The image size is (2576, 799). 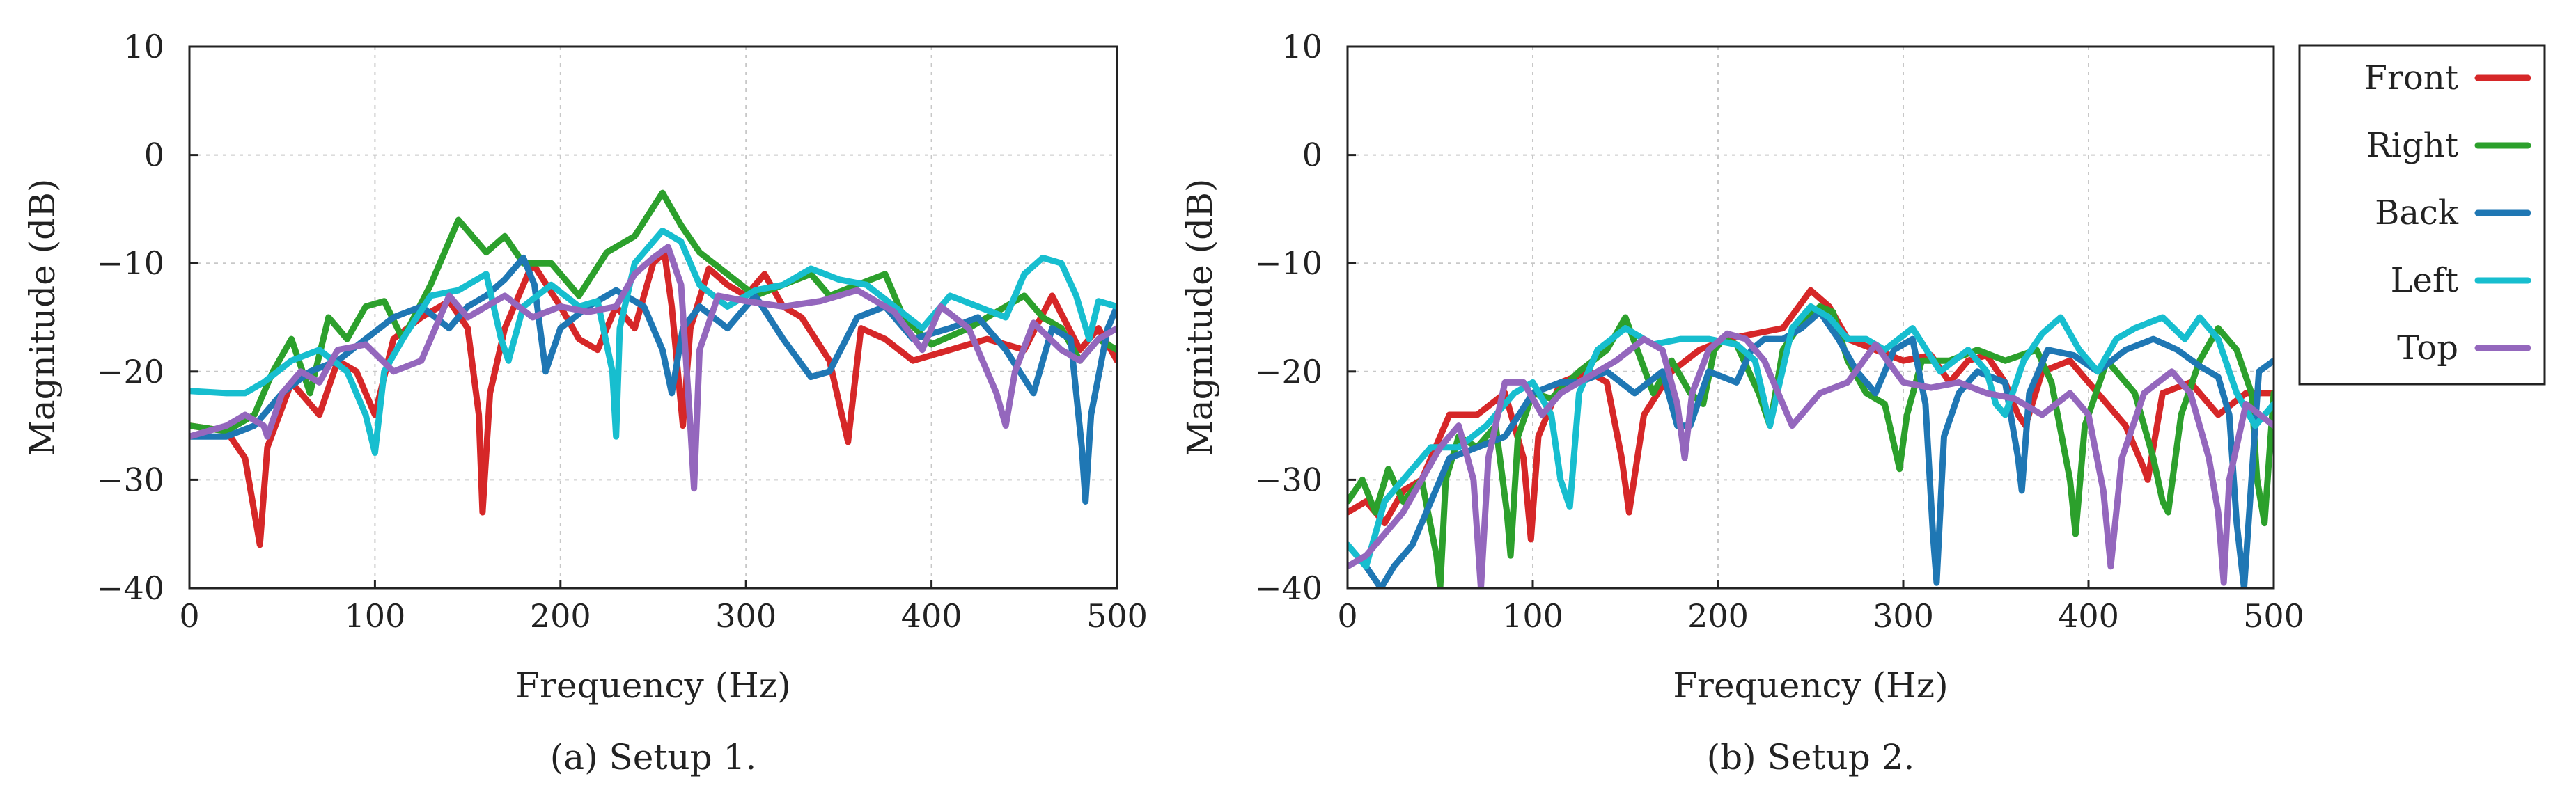 What do you see at coordinates (745, 616) in the screenshot?
I see `x-tick-label-300-setup-1: 300` at bounding box center [745, 616].